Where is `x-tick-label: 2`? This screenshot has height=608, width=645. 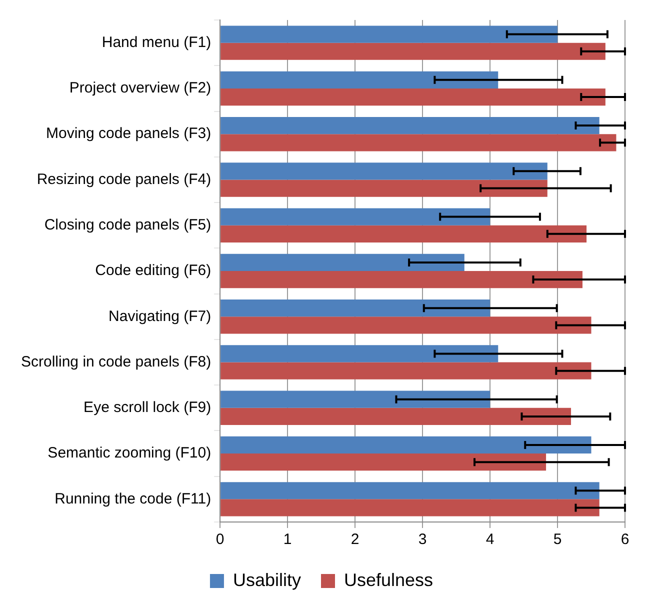
x-tick-label: 2 is located at coordinates (355, 539).